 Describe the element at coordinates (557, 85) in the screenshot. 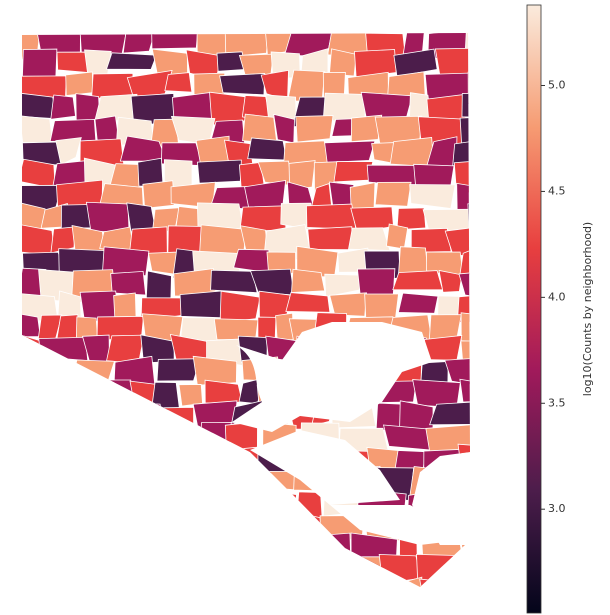

I see `colorbar-tick-label: 5.0` at that location.